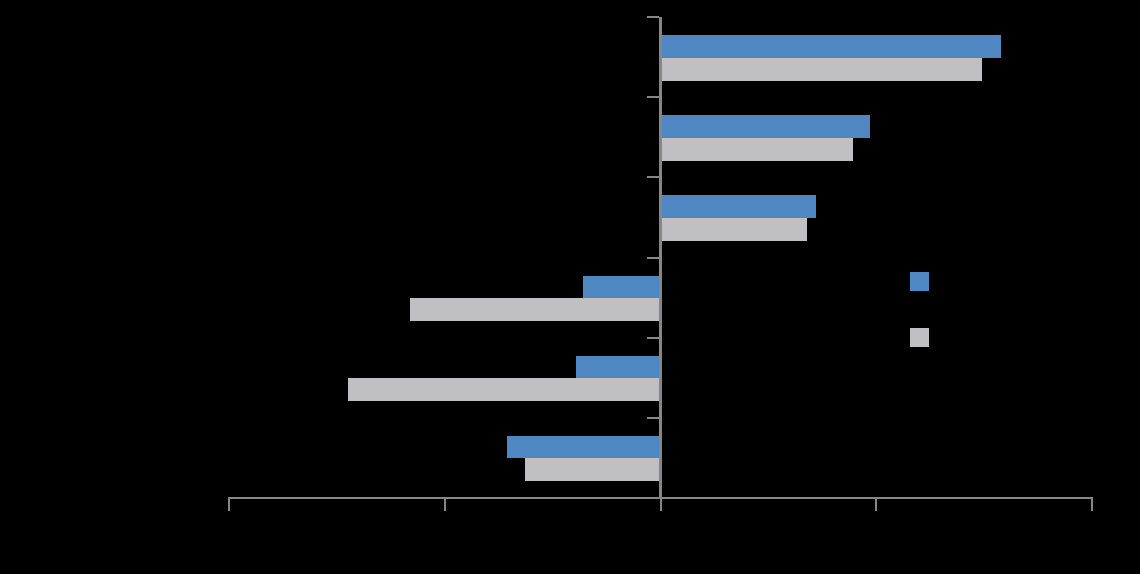 This screenshot has width=1140, height=574. What do you see at coordinates (504, 390) in the screenshot?
I see `bar-series2-category5` at bounding box center [504, 390].